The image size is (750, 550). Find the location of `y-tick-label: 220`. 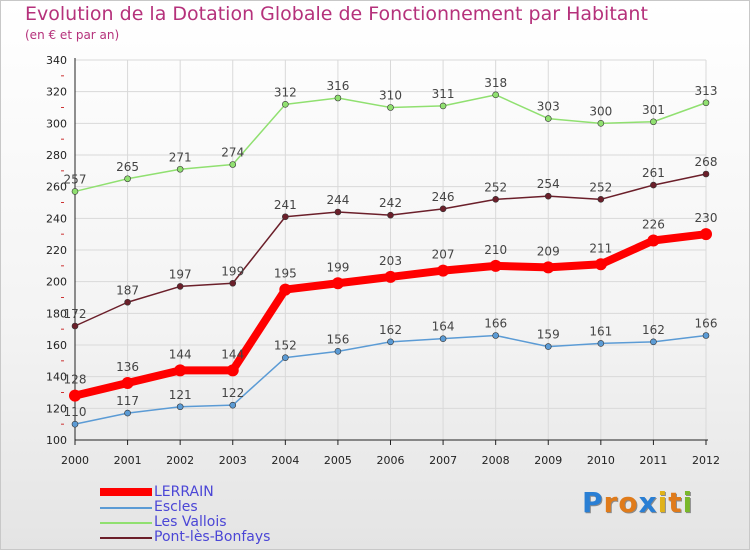

y-tick-label: 220 is located at coordinates (56, 250).